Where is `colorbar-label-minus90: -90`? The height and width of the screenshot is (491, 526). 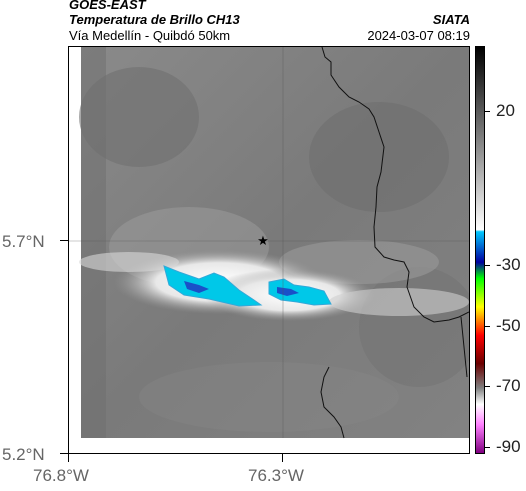 colorbar-label-minus90: -90 is located at coordinates (508, 446).